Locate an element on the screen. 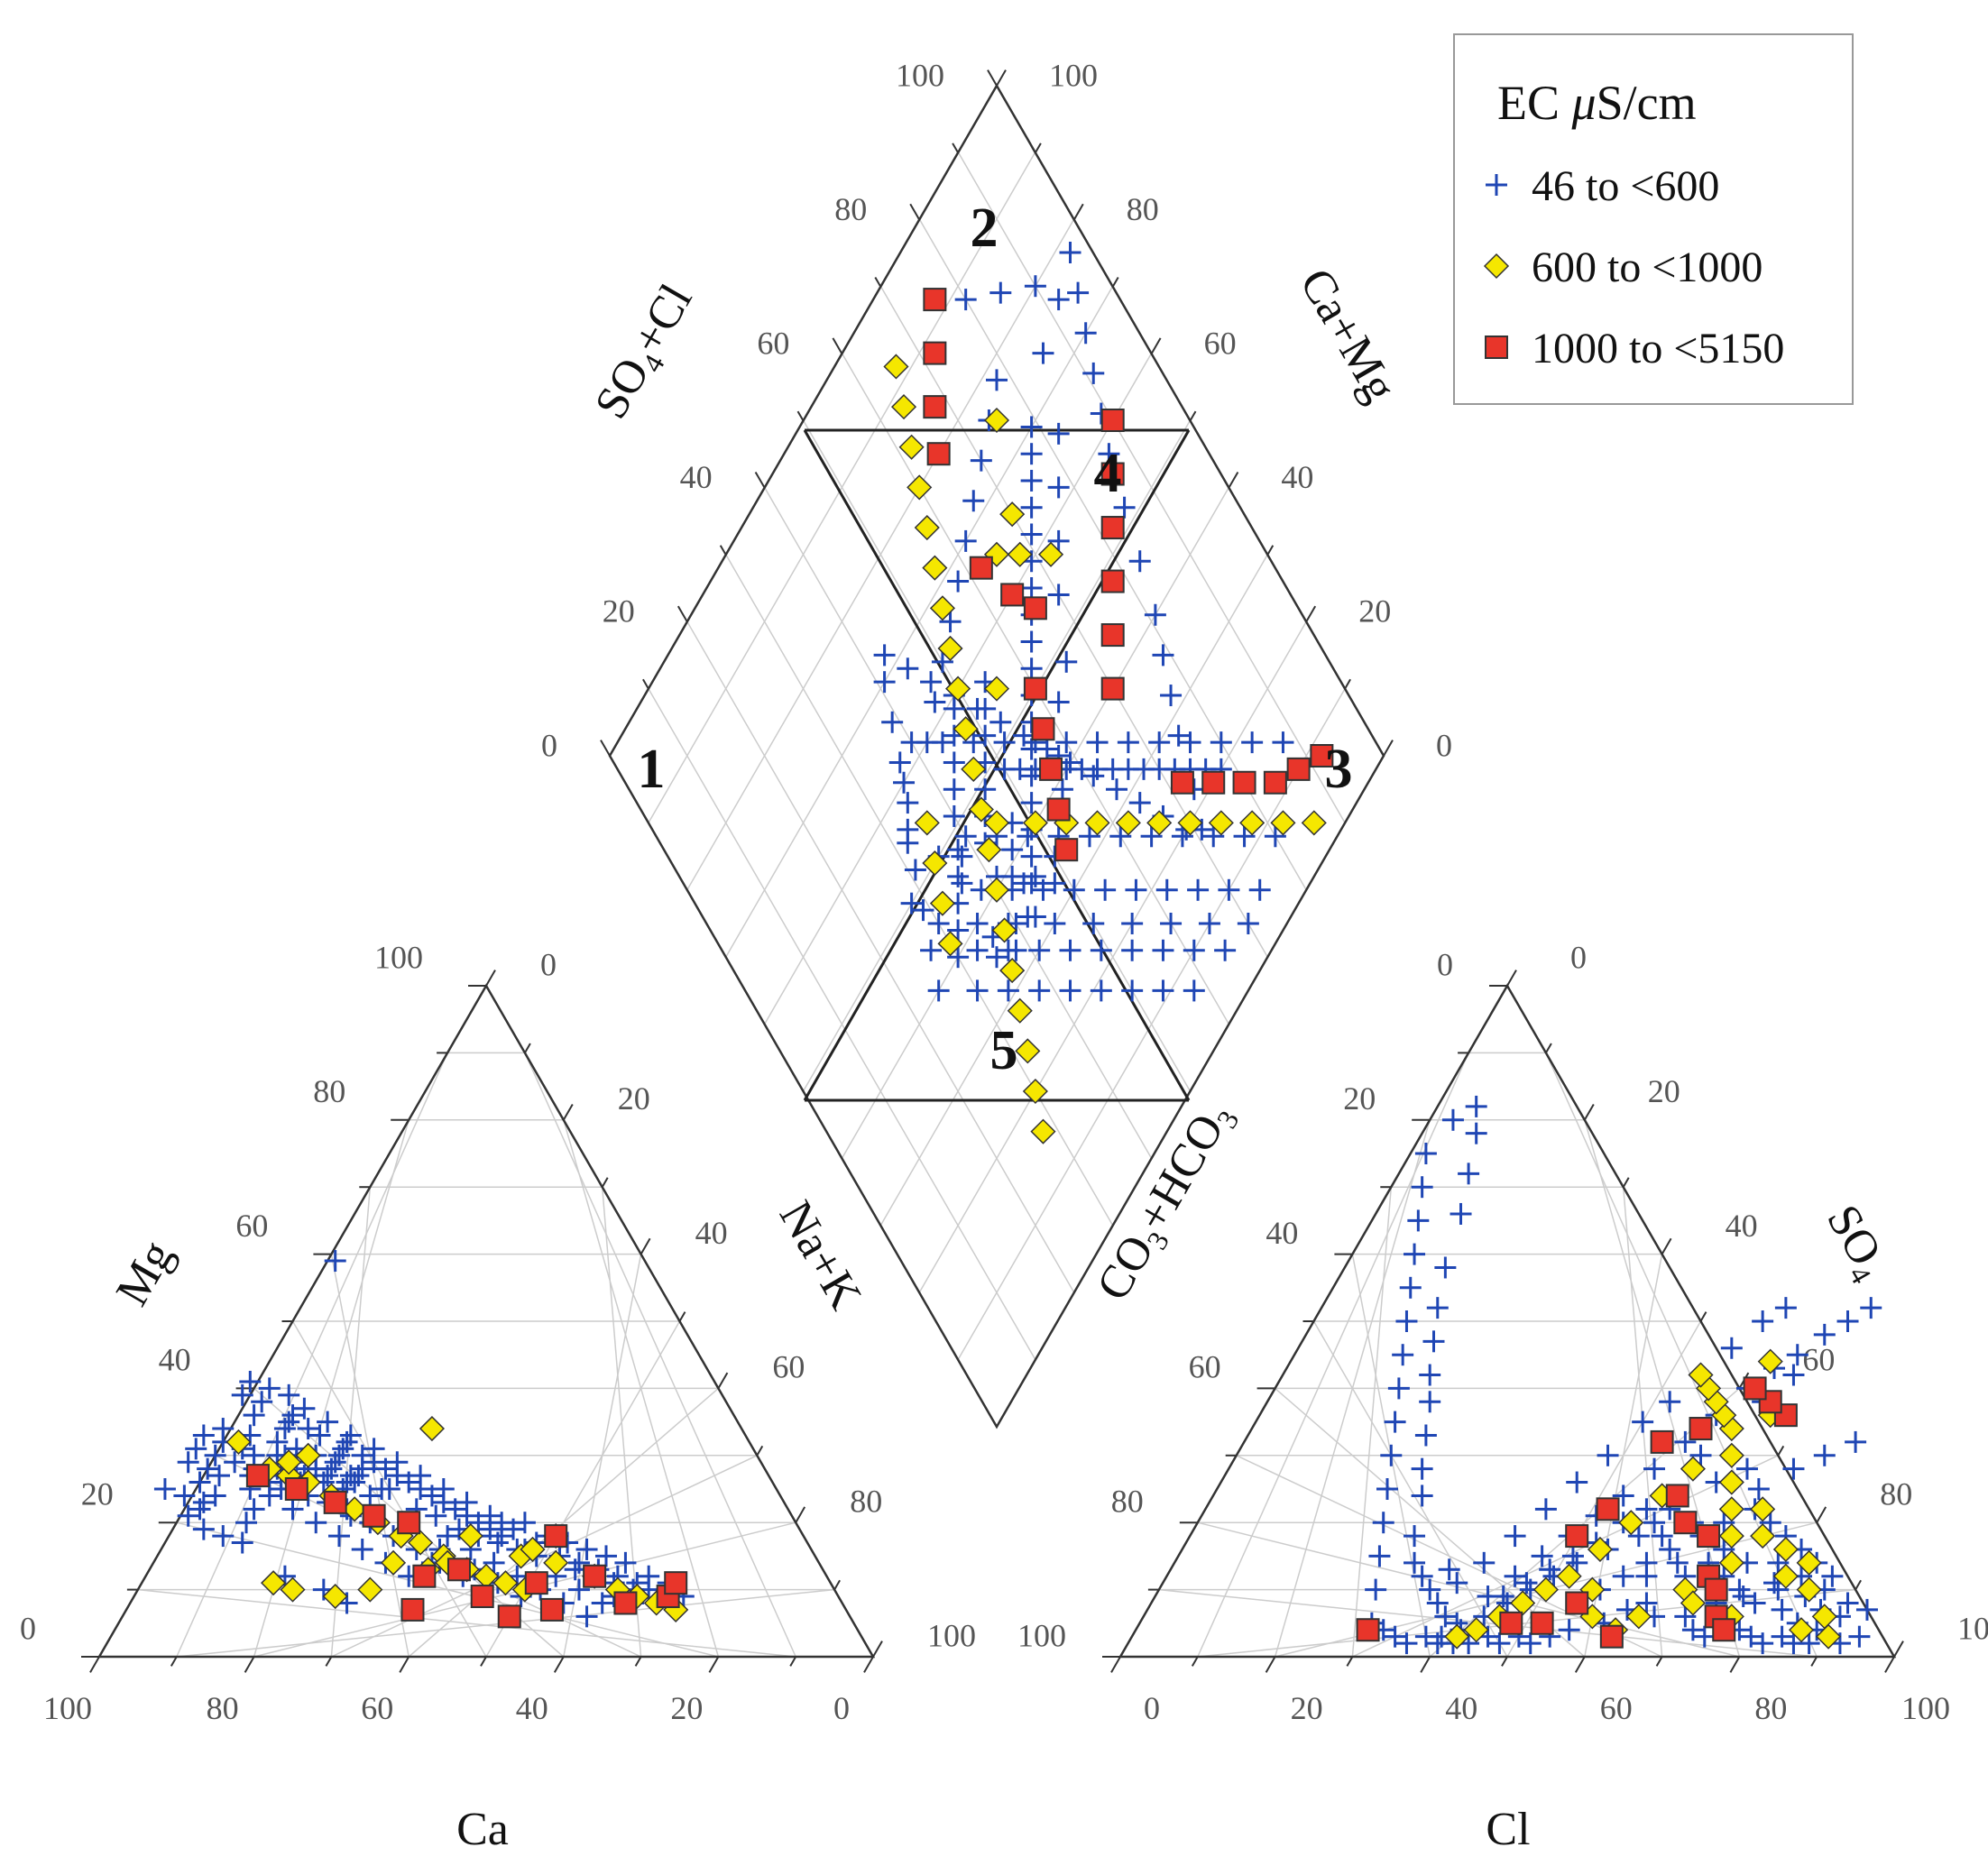 The width and height of the screenshot is (1988, 1875). tick-label-mg: 60 is located at coordinates (252, 1226).